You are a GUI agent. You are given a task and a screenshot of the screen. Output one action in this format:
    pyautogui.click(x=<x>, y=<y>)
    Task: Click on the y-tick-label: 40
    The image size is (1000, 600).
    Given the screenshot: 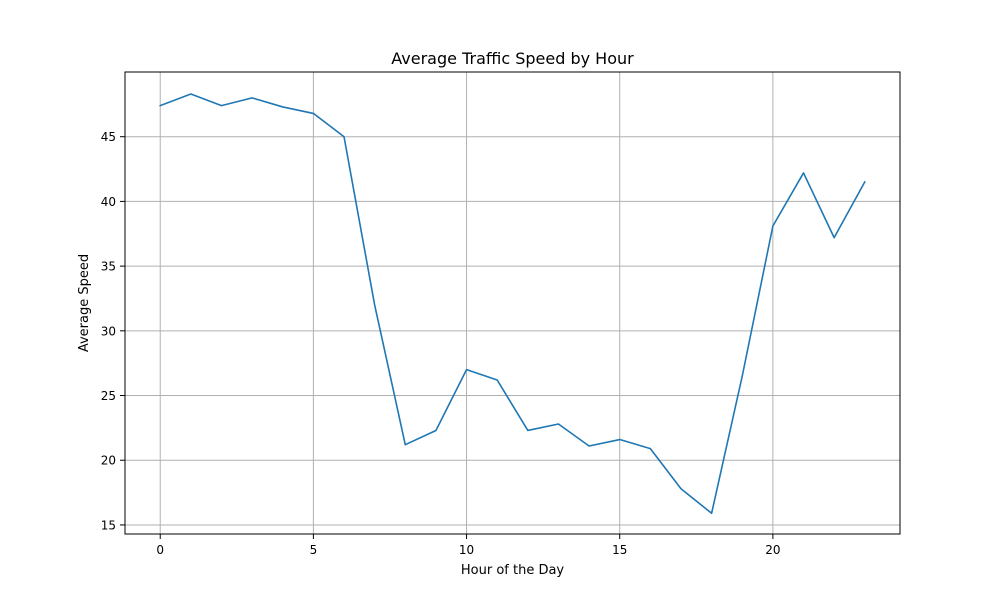 What is the action you would take?
    pyautogui.click(x=108, y=202)
    